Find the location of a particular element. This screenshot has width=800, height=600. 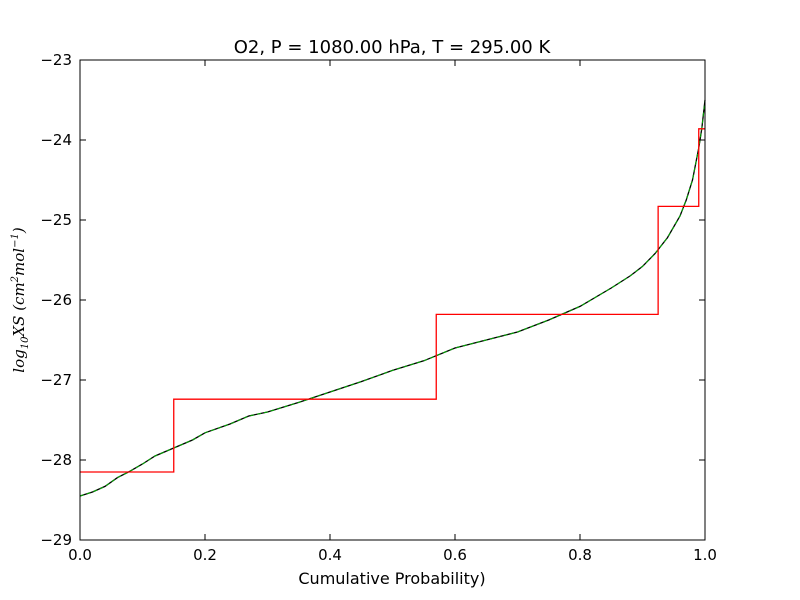

x-tick-label: 0.6 is located at coordinates (455, 555).